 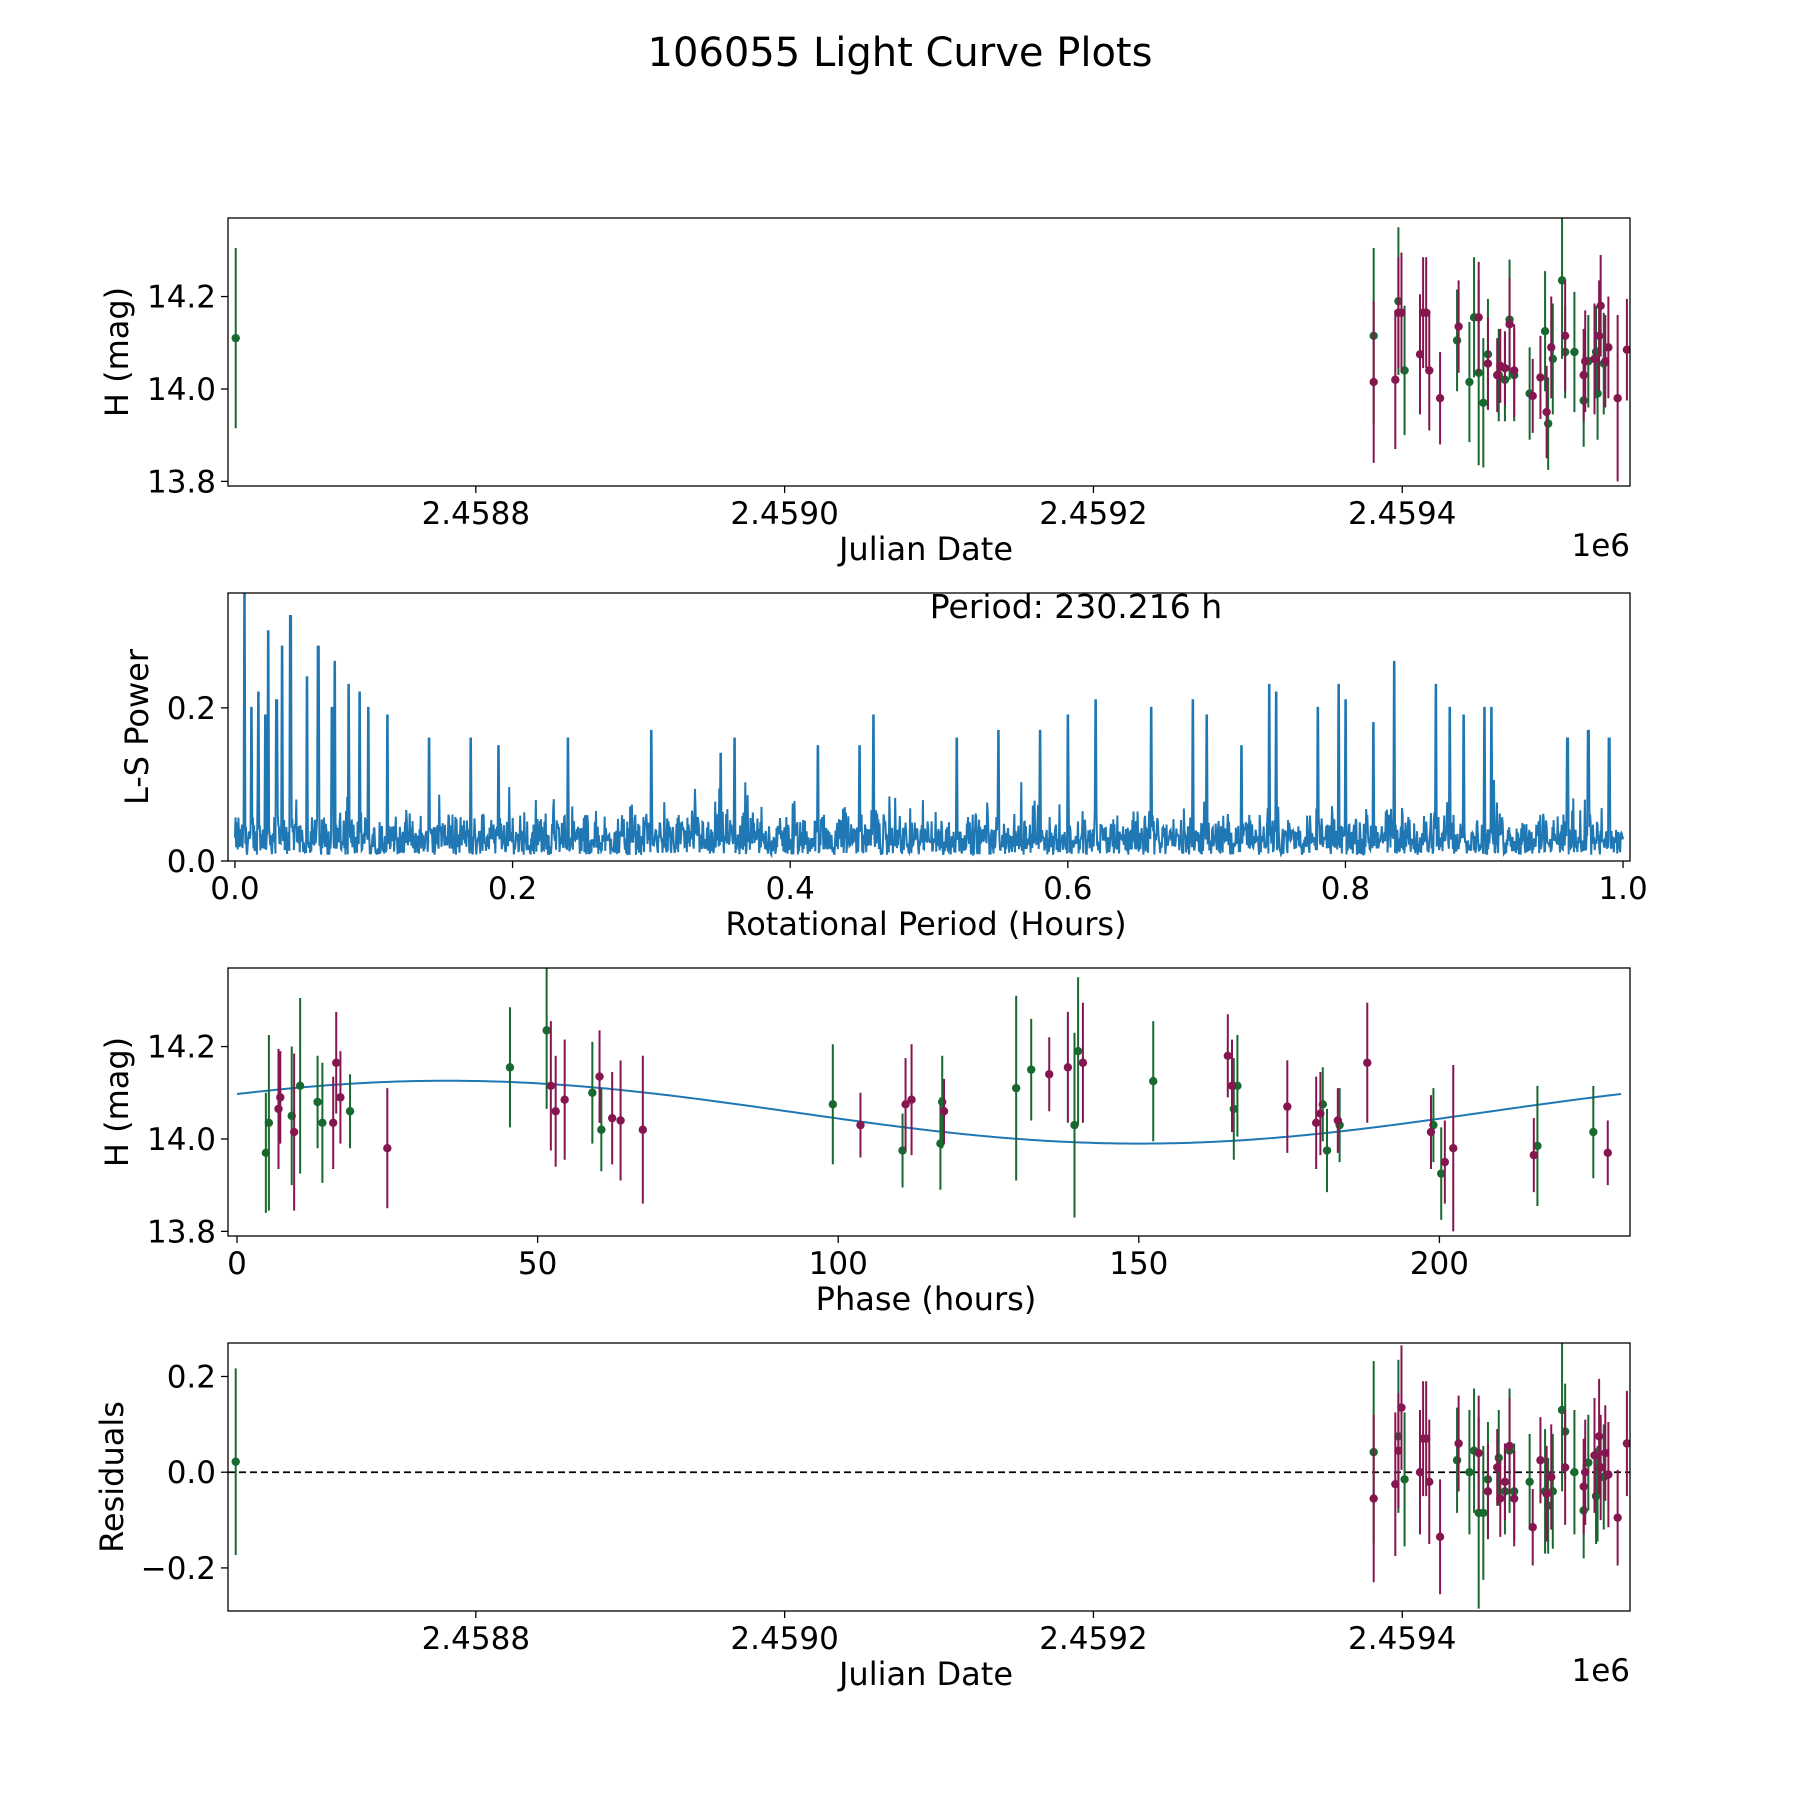 What do you see at coordinates (191, 862) in the screenshot?
I see `periodogram-ytick-label: 0.0` at bounding box center [191, 862].